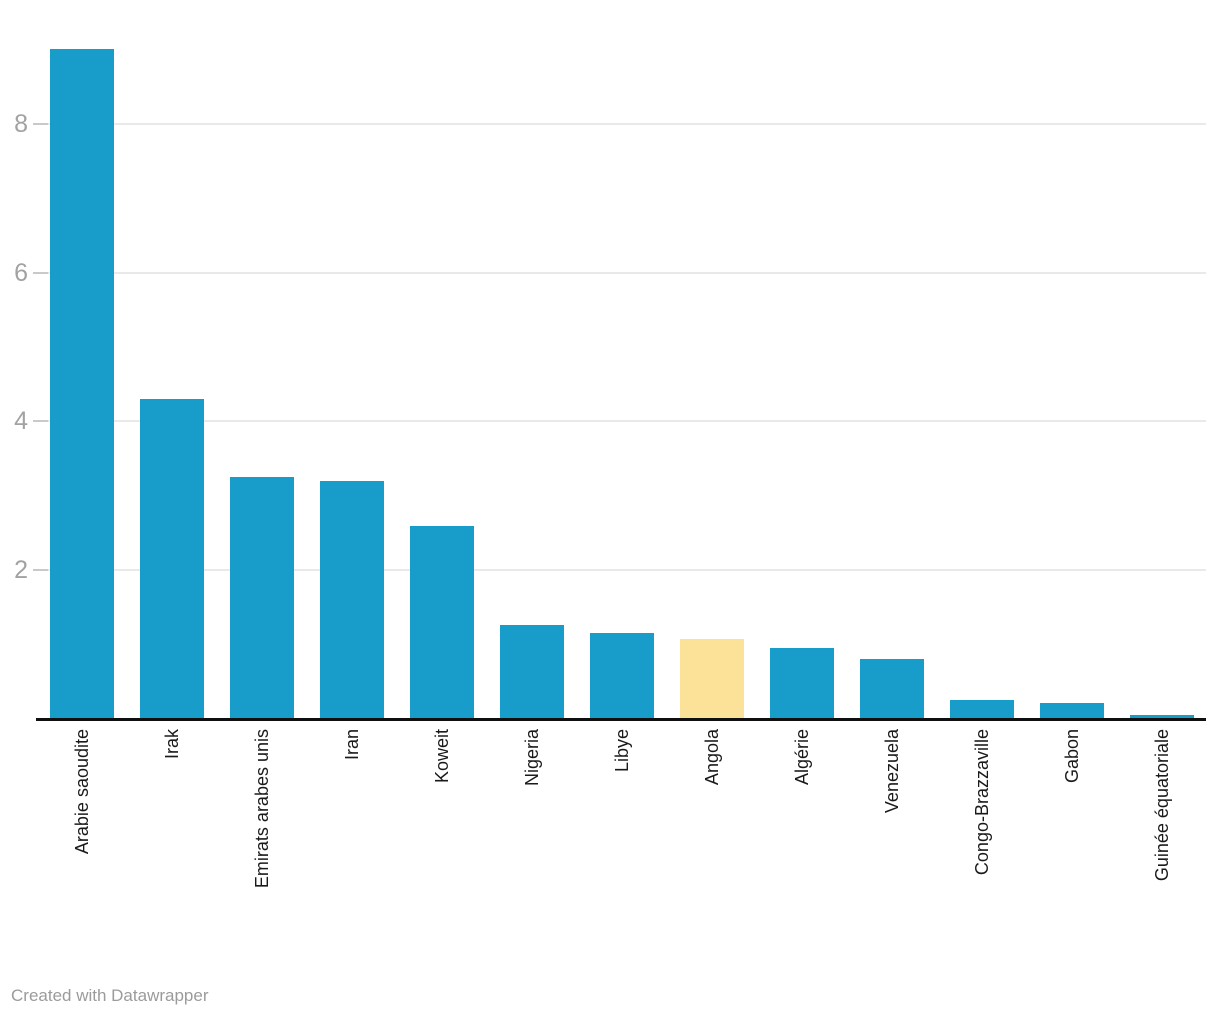 The image size is (1220, 1020). What do you see at coordinates (21, 421) in the screenshot?
I see `y-tick-label: 4` at bounding box center [21, 421].